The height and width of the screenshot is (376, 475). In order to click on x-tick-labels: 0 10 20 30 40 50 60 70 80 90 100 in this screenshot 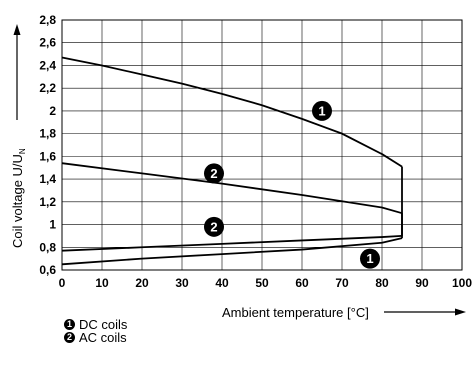, I will do `click(266, 283)`.